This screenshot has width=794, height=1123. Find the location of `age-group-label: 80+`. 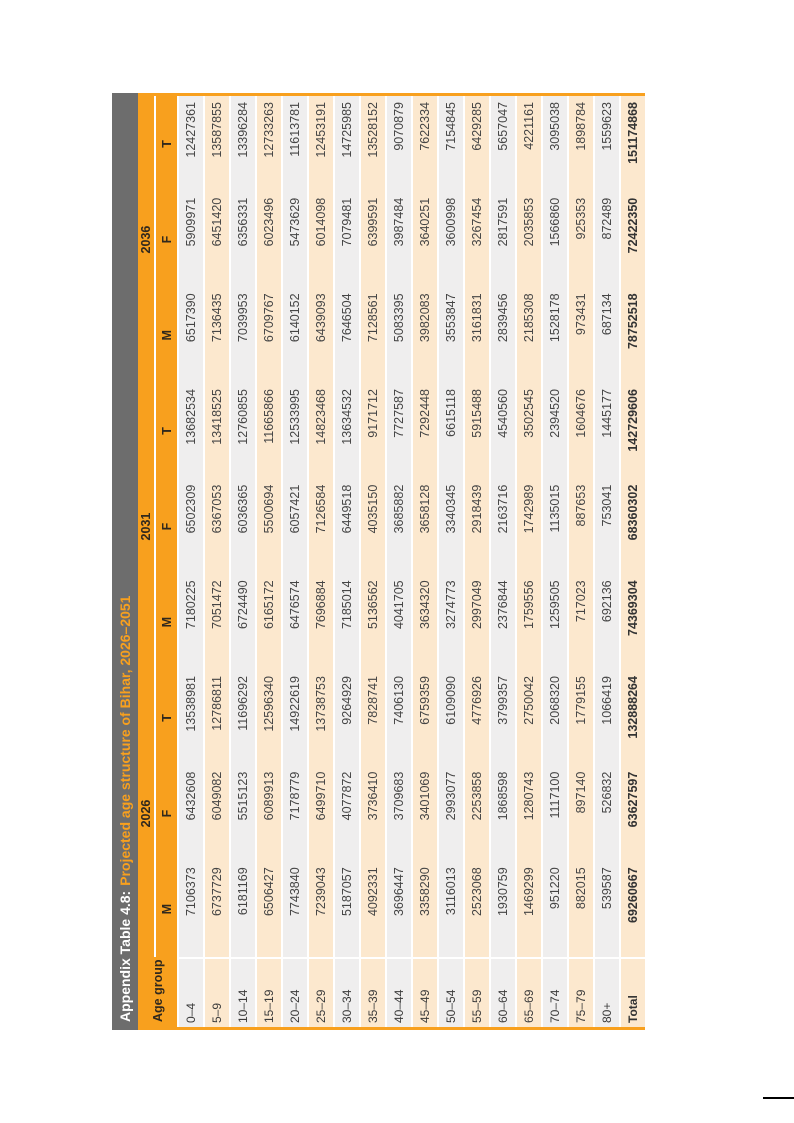

age-group-label: 80+ is located at coordinates (606, 992).